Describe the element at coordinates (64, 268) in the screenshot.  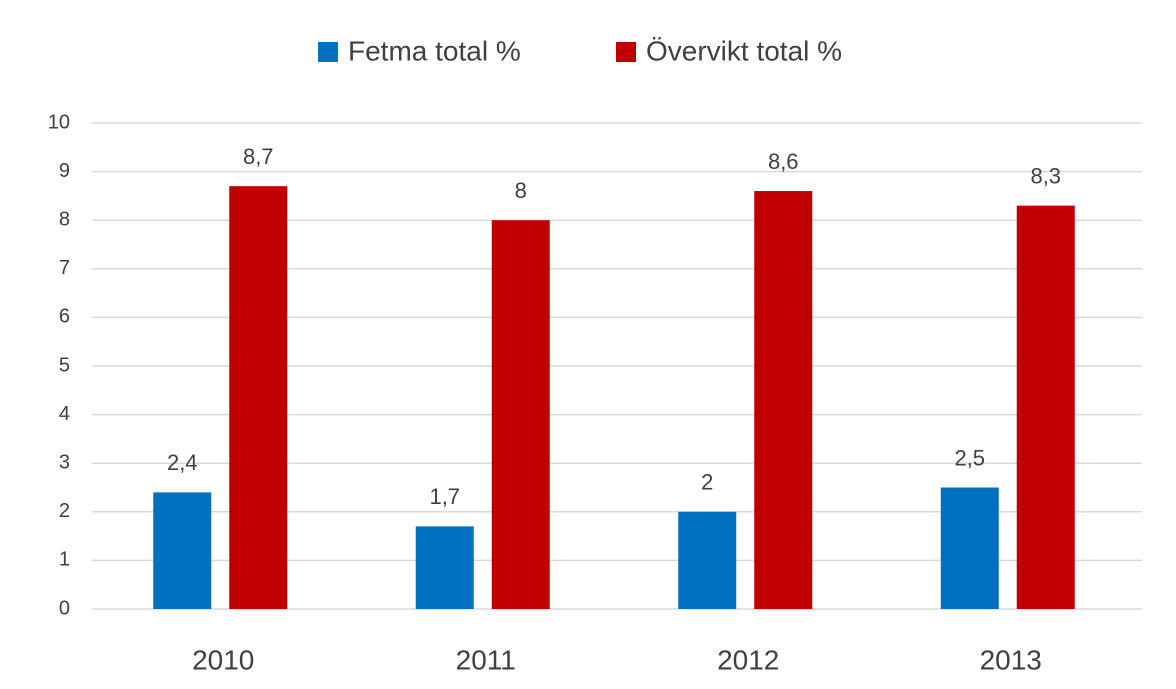
I see `y-tick-label: 7` at that location.